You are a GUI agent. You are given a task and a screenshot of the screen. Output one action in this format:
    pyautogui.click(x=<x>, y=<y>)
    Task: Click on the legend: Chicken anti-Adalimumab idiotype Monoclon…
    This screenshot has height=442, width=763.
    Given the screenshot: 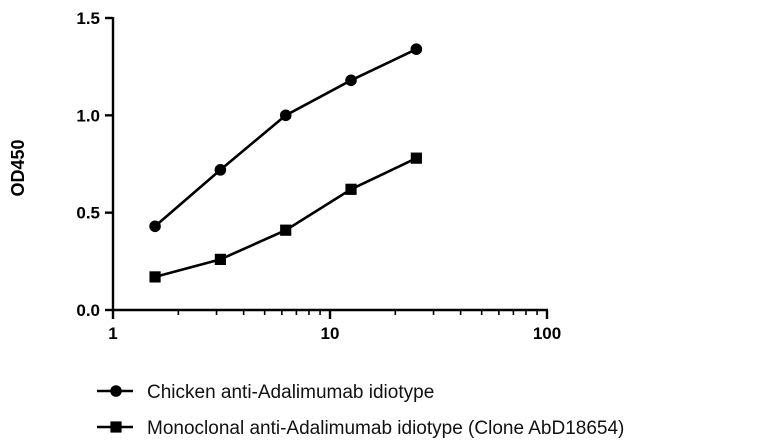 What is the action you would take?
    pyautogui.click(x=360, y=410)
    